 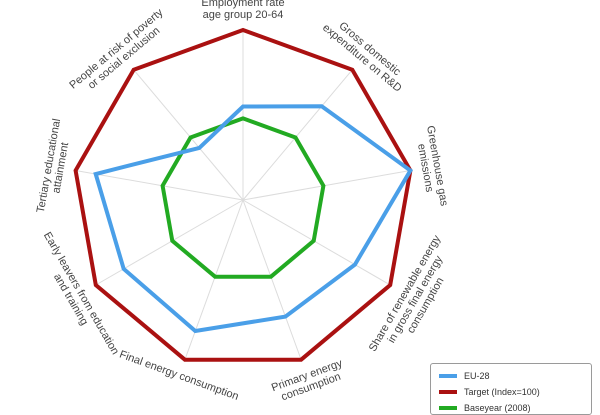 I want to click on legend: EU-28 Target (Index=100) Baseyear (2008), so click(x=511, y=389).